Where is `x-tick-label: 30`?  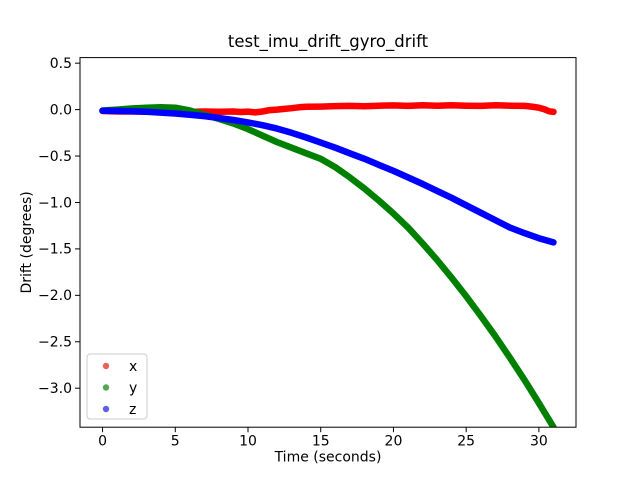
x-tick-label: 30 is located at coordinates (539, 442).